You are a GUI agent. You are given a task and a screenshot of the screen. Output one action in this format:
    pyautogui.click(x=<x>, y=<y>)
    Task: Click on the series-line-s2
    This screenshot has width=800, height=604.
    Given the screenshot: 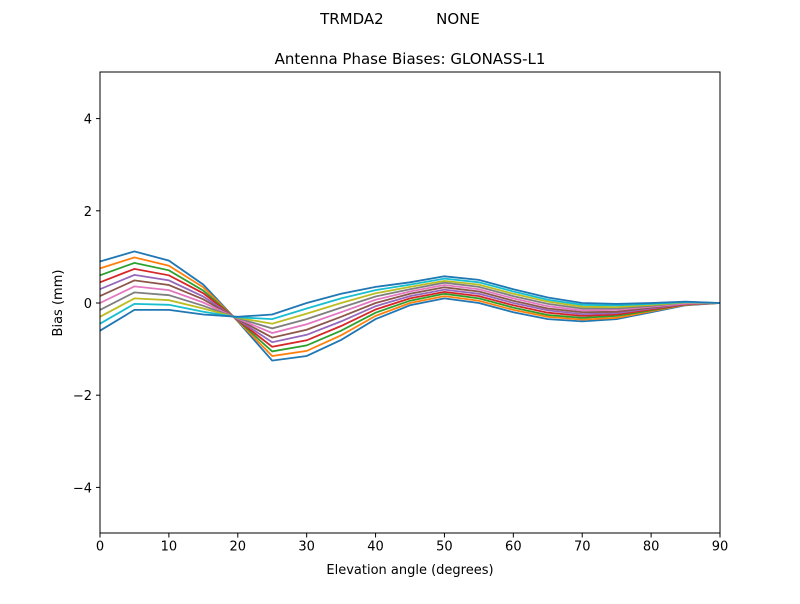 What is the action you would take?
    pyautogui.click(x=410, y=306)
    